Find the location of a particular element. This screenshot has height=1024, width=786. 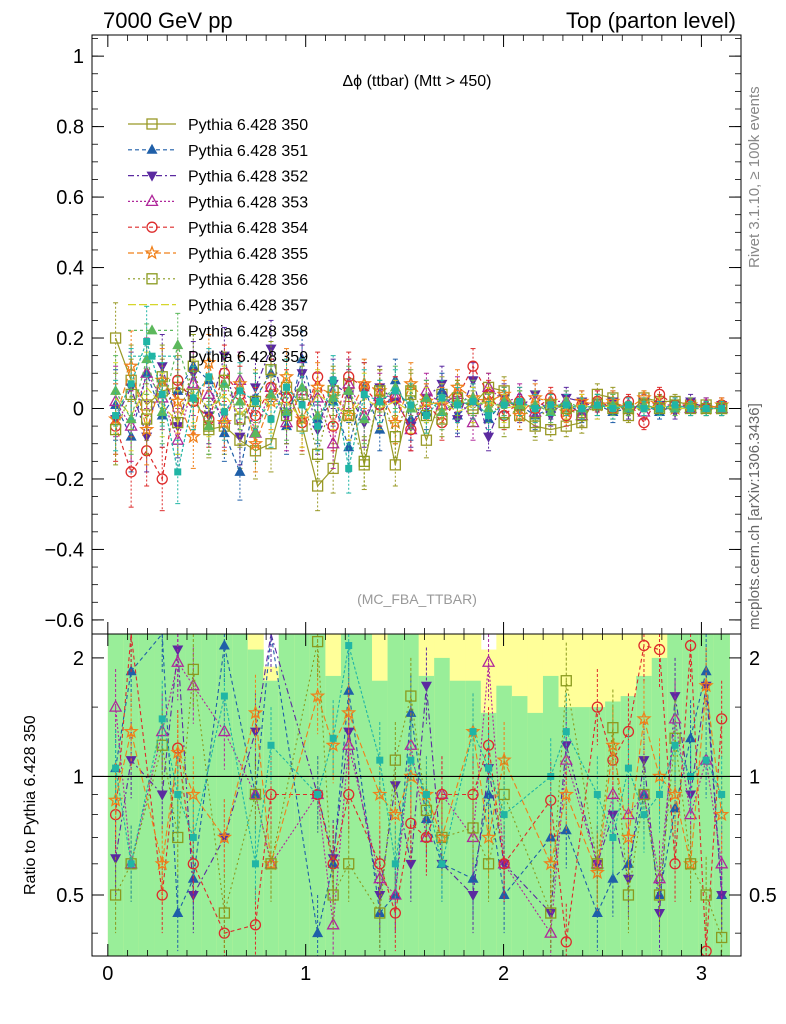

header-left: 7000 GeV pp is located at coordinates (168, 20).